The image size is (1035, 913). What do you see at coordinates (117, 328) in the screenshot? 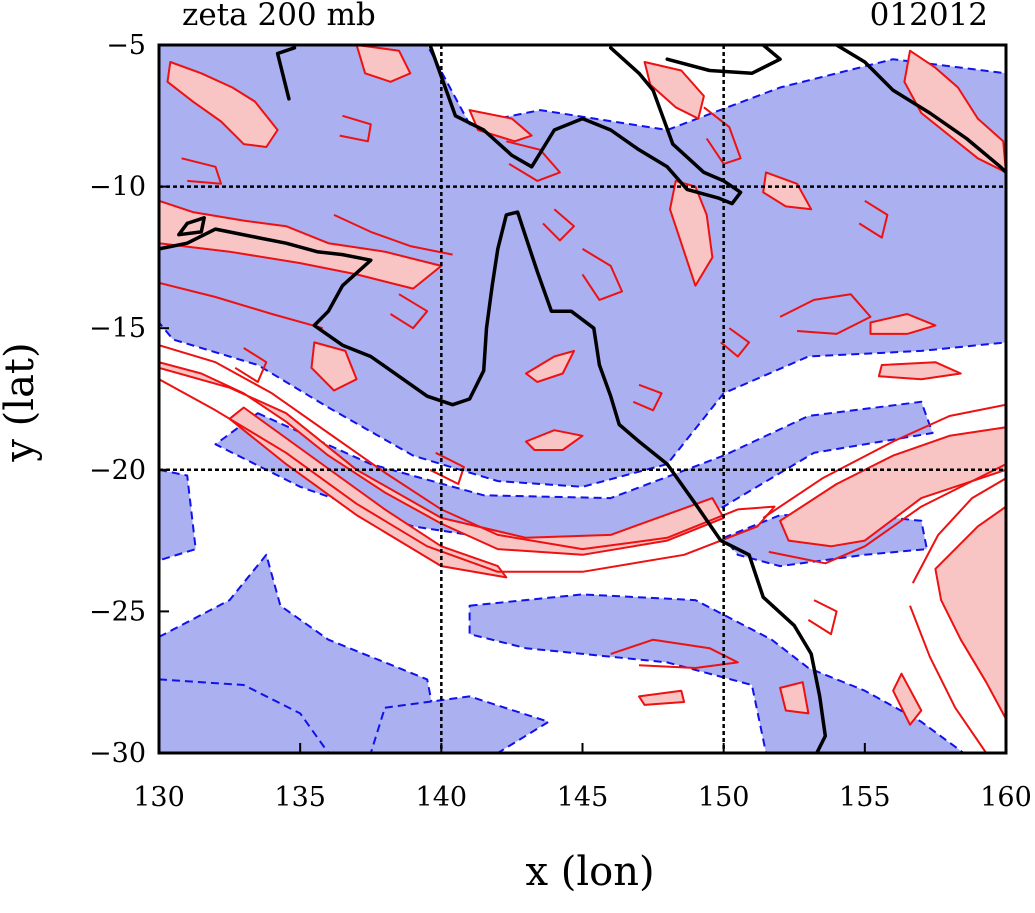
I see `y-tick-label-3: −15` at bounding box center [117, 328].